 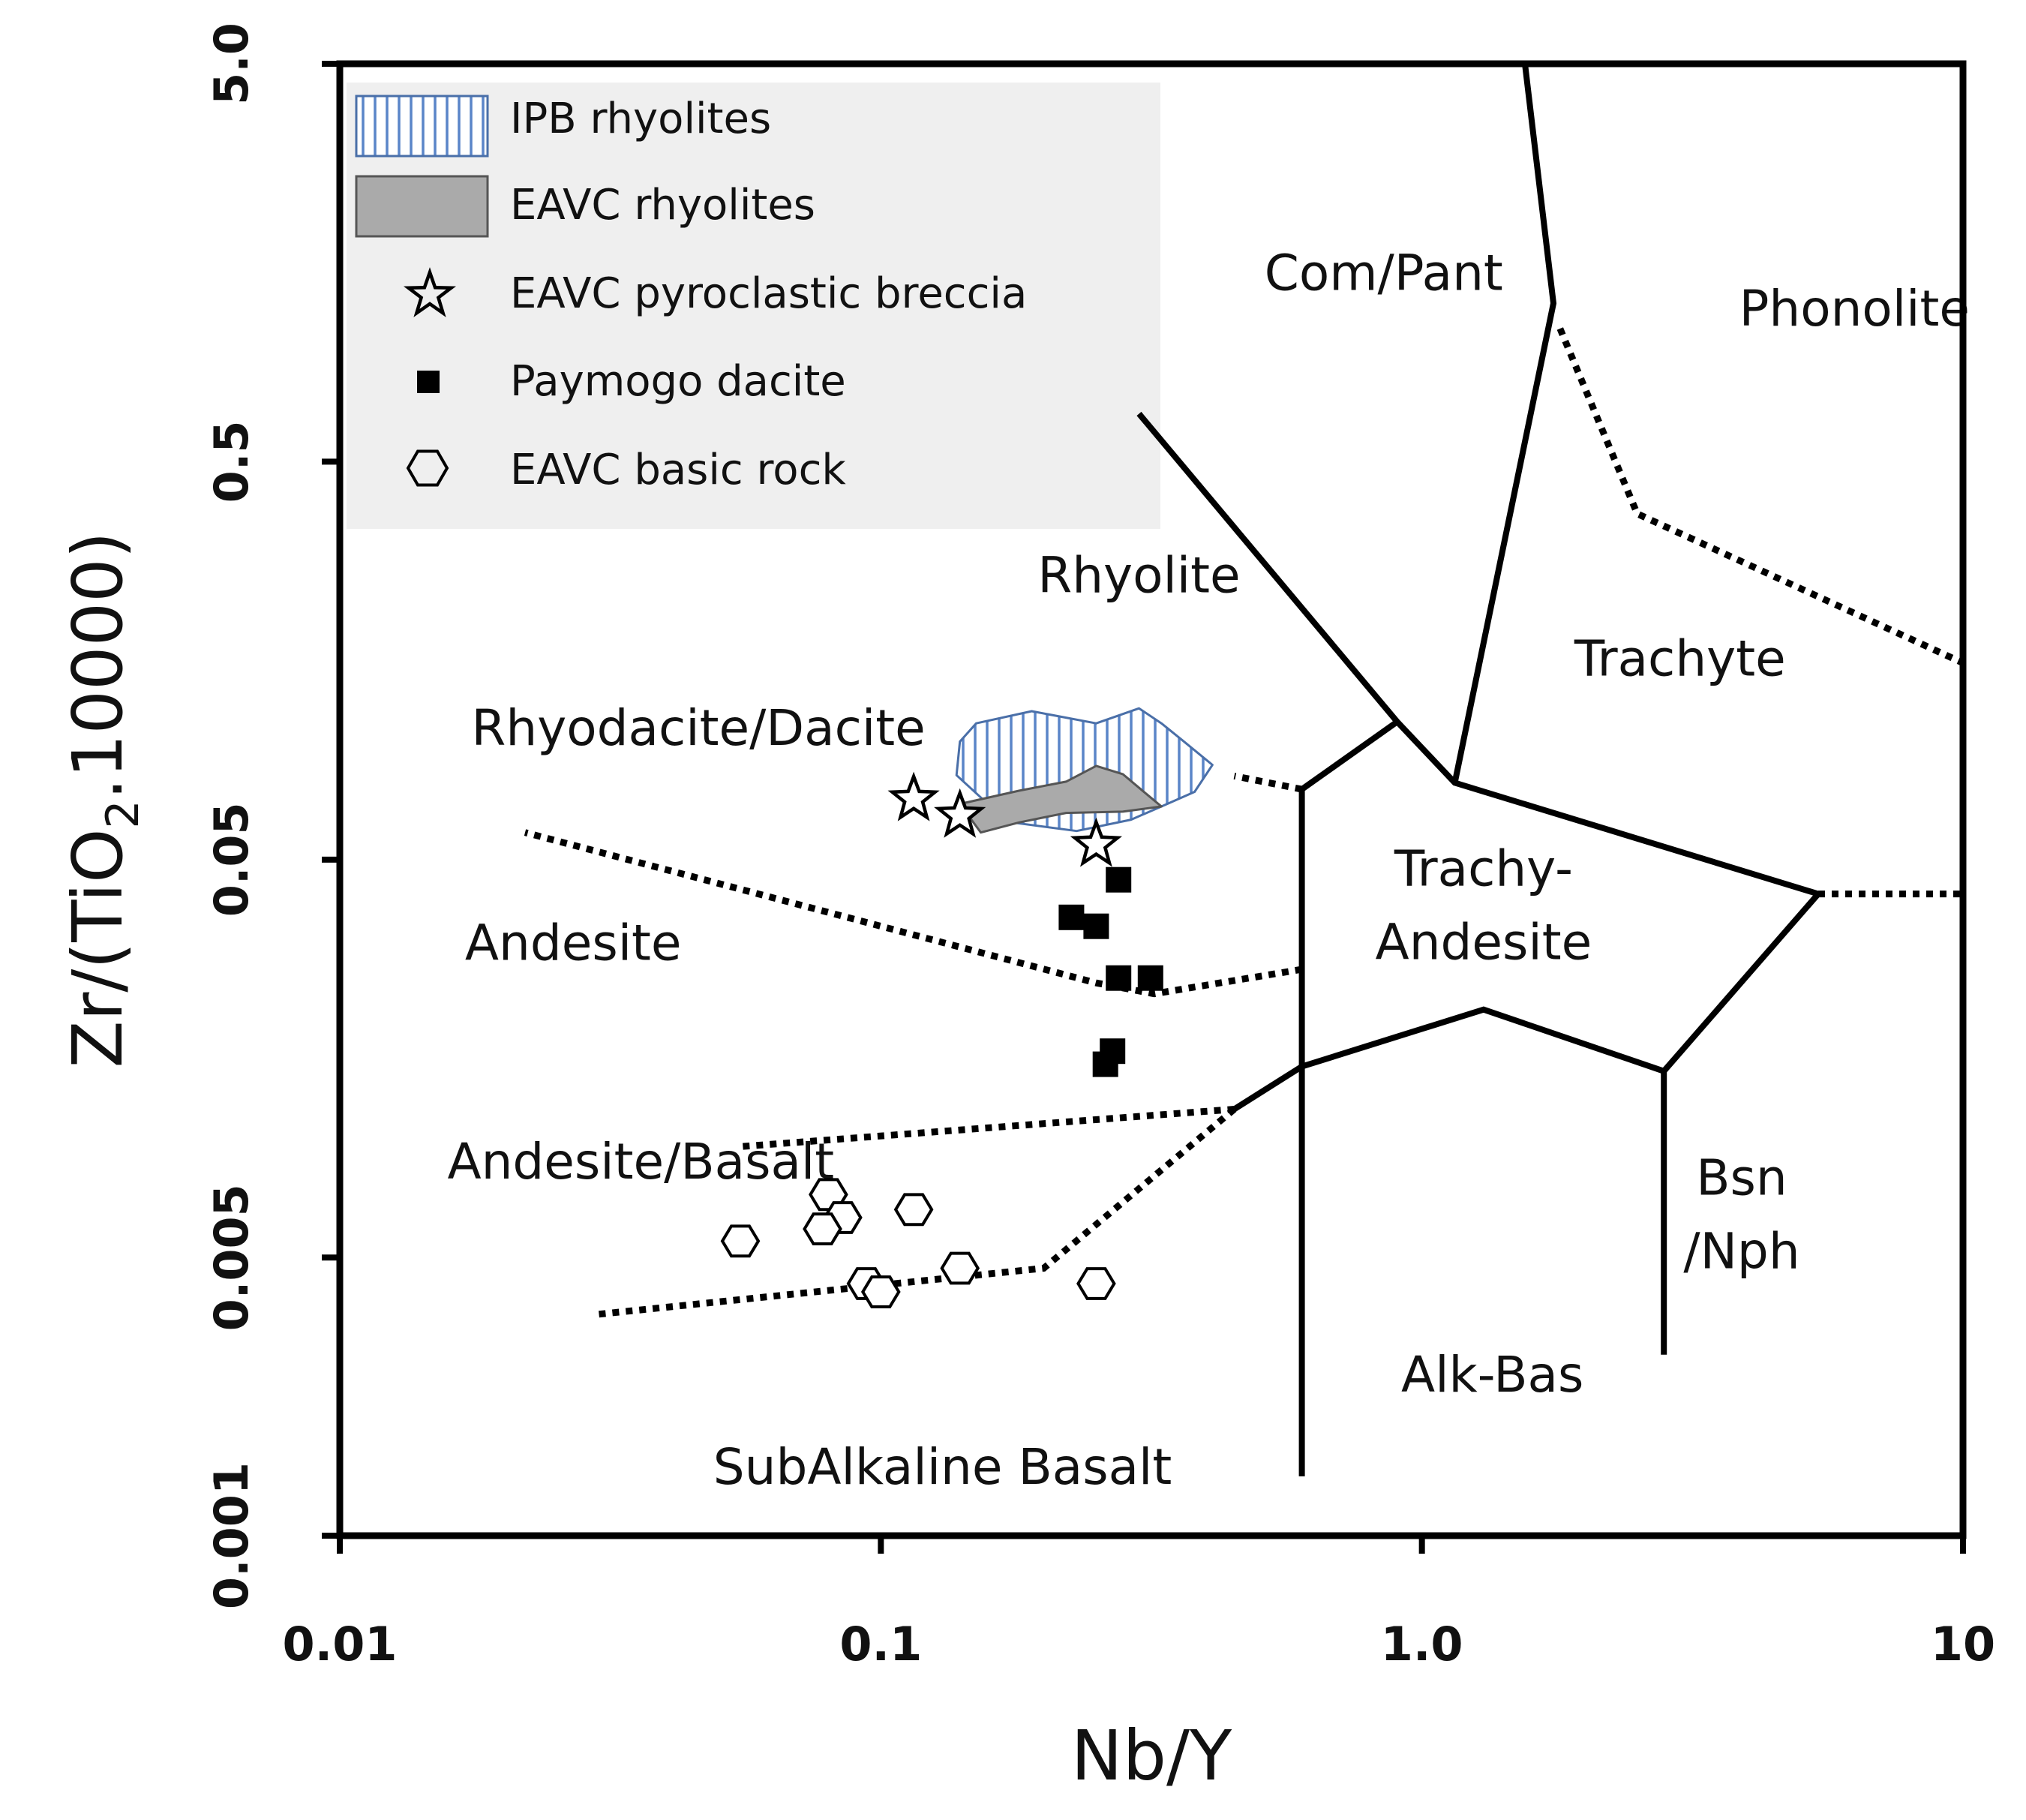 I want to click on legend-label-pyroclastic-breccia: EAVC pyroclastic breccia, so click(x=768, y=293).